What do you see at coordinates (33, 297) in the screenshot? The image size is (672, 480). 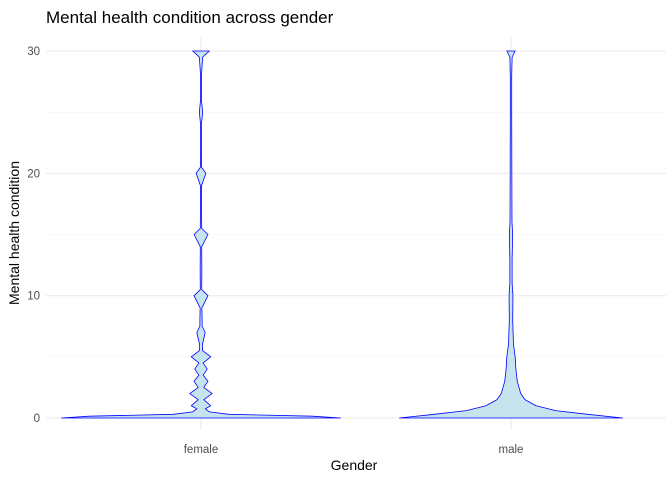 I see `y-tick-label: 10` at bounding box center [33, 297].